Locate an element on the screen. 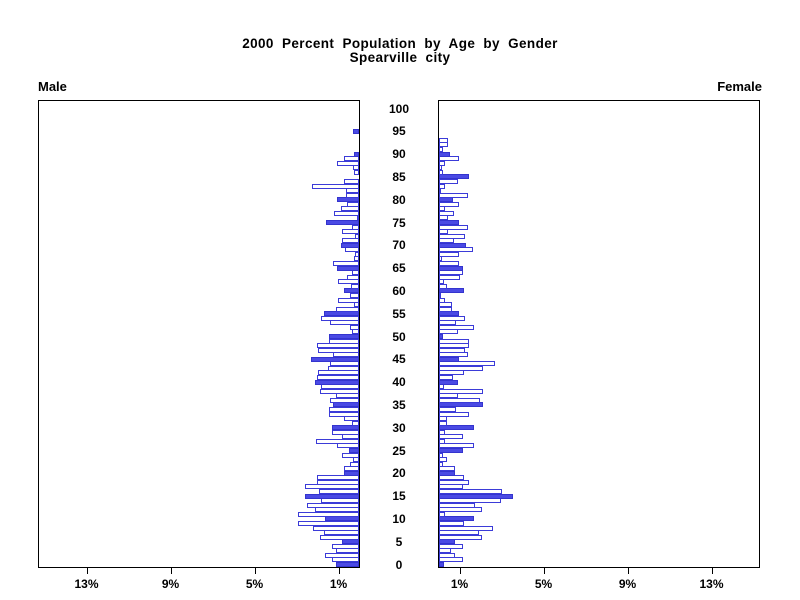 The image size is (800, 600). pct-tick-label-male-9: 9% is located at coordinates (170, 584).